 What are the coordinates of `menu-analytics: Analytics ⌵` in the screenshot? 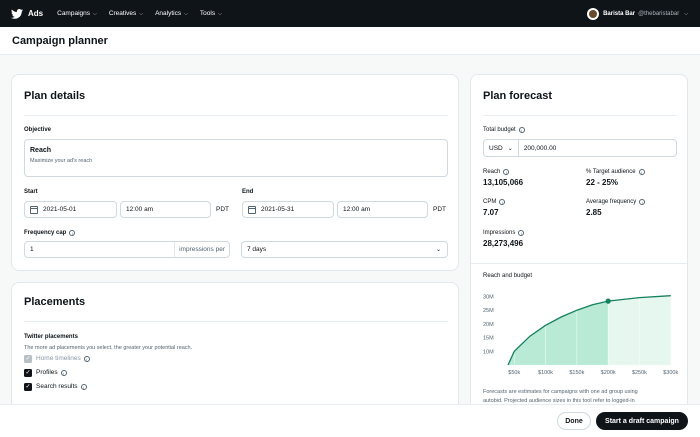 It's located at (171, 13).